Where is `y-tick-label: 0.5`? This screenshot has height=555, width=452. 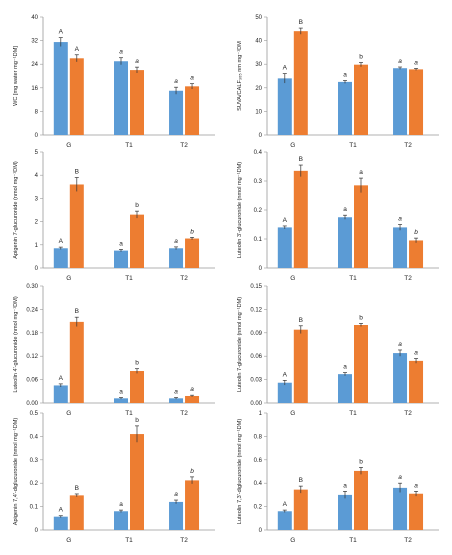 y-tick-label: 0.5 is located at coordinates (34, 414).